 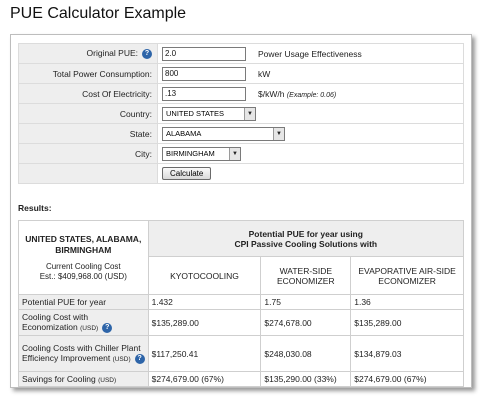 What do you see at coordinates (407, 302) in the screenshot?
I see `table-cell: 1.36` at bounding box center [407, 302].